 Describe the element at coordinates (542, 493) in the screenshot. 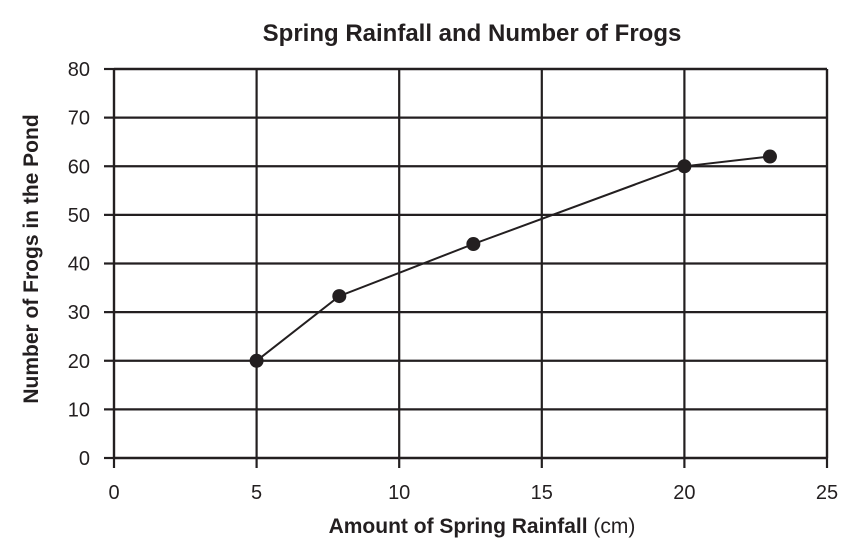

I see `x-tick-label: 15` at that location.